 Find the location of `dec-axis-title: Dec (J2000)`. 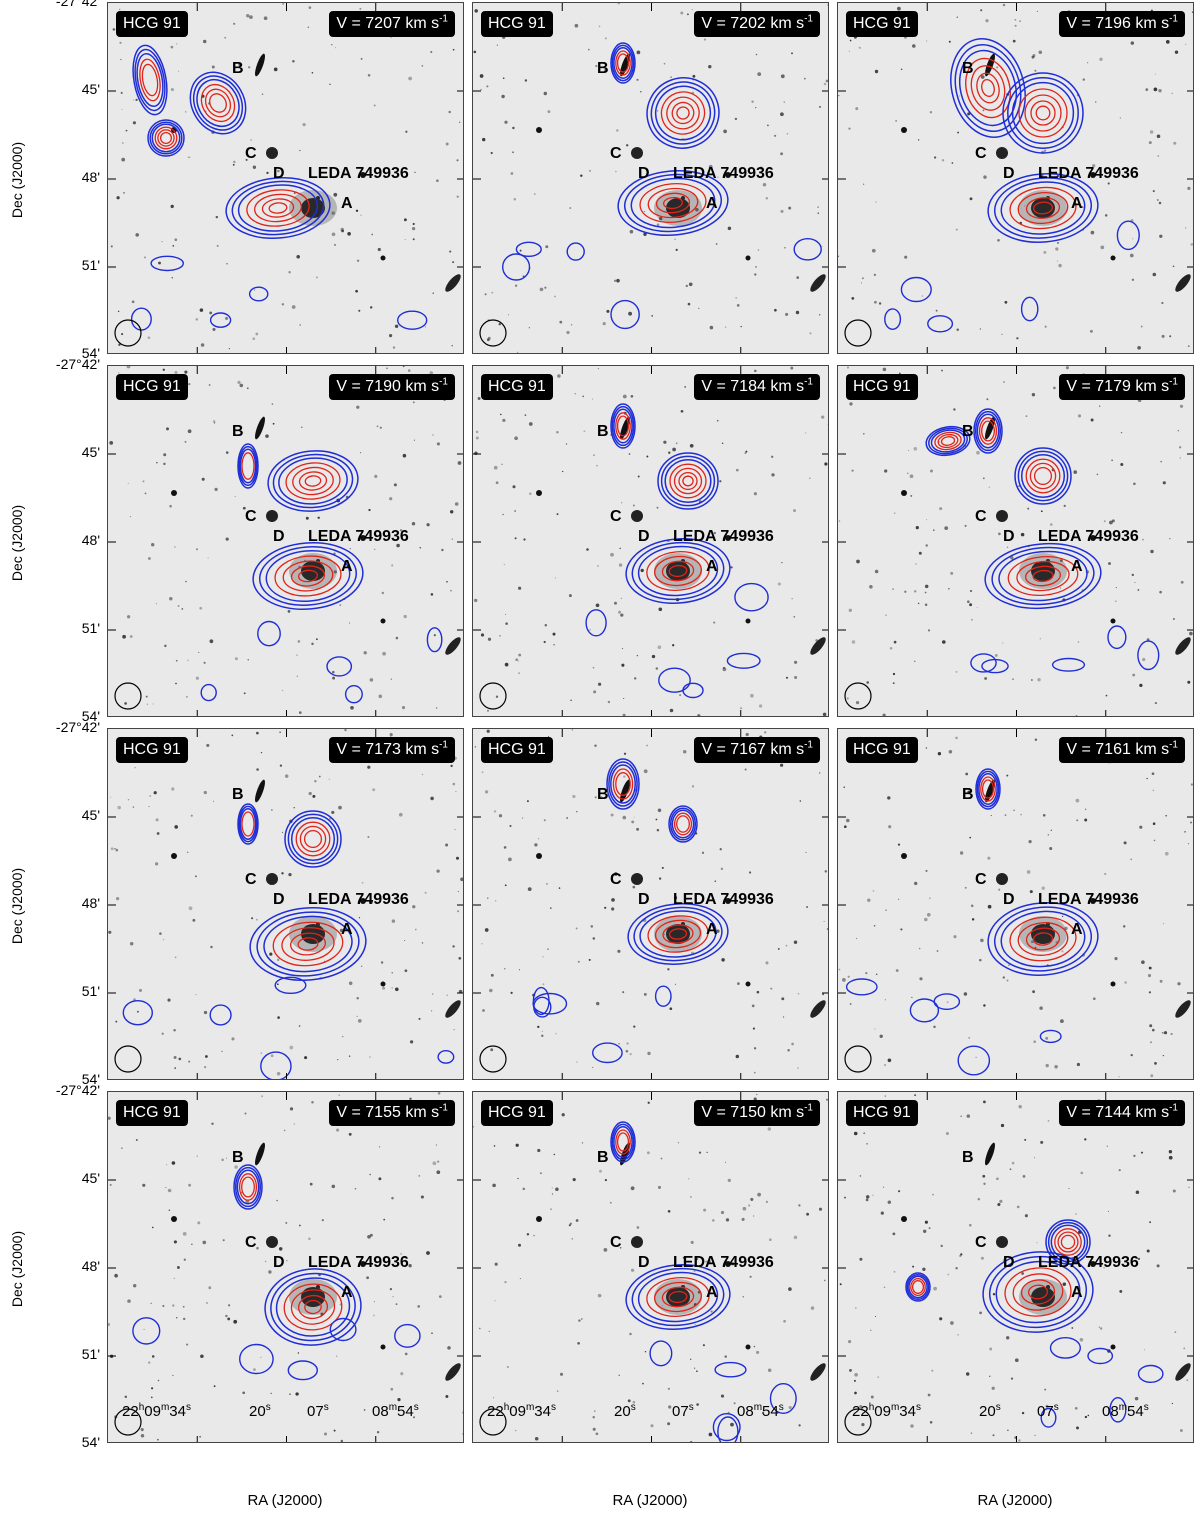

dec-axis-title: Dec (J2000) is located at coordinates (17, 543).